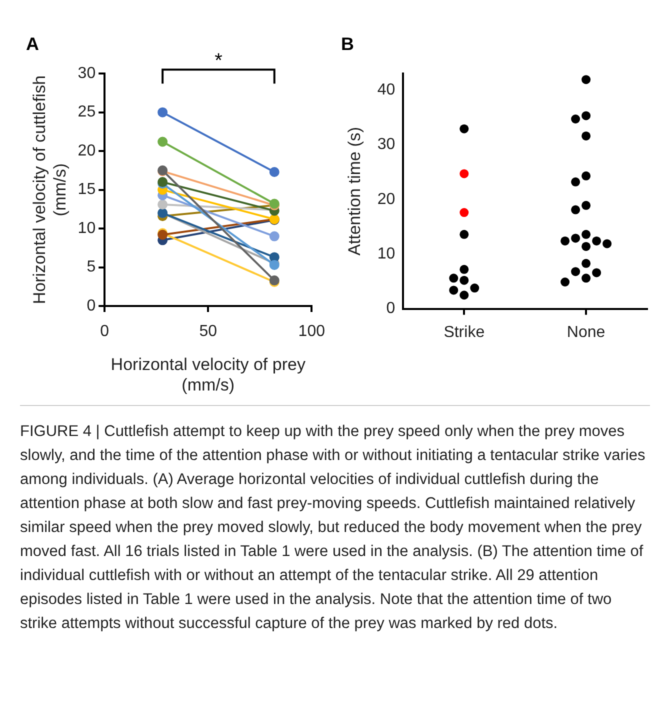 This screenshot has width=668, height=714. I want to click on x-tick-label: 50, so click(208, 331).